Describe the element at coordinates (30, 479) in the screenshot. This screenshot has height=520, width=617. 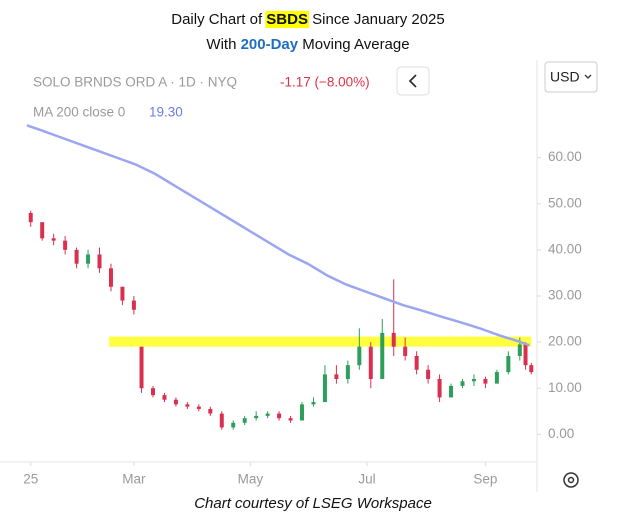
I see `x-tick-label: 25` at that location.